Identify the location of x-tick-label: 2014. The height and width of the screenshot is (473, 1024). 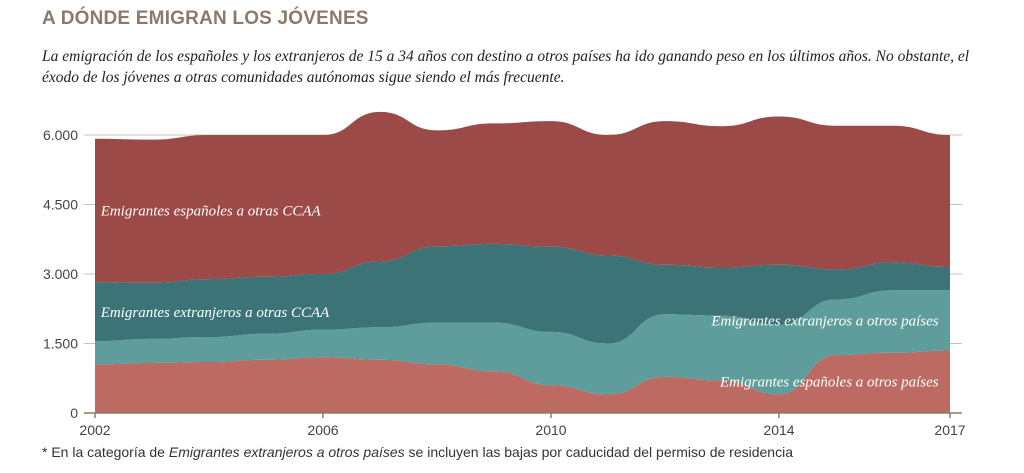
(778, 430).